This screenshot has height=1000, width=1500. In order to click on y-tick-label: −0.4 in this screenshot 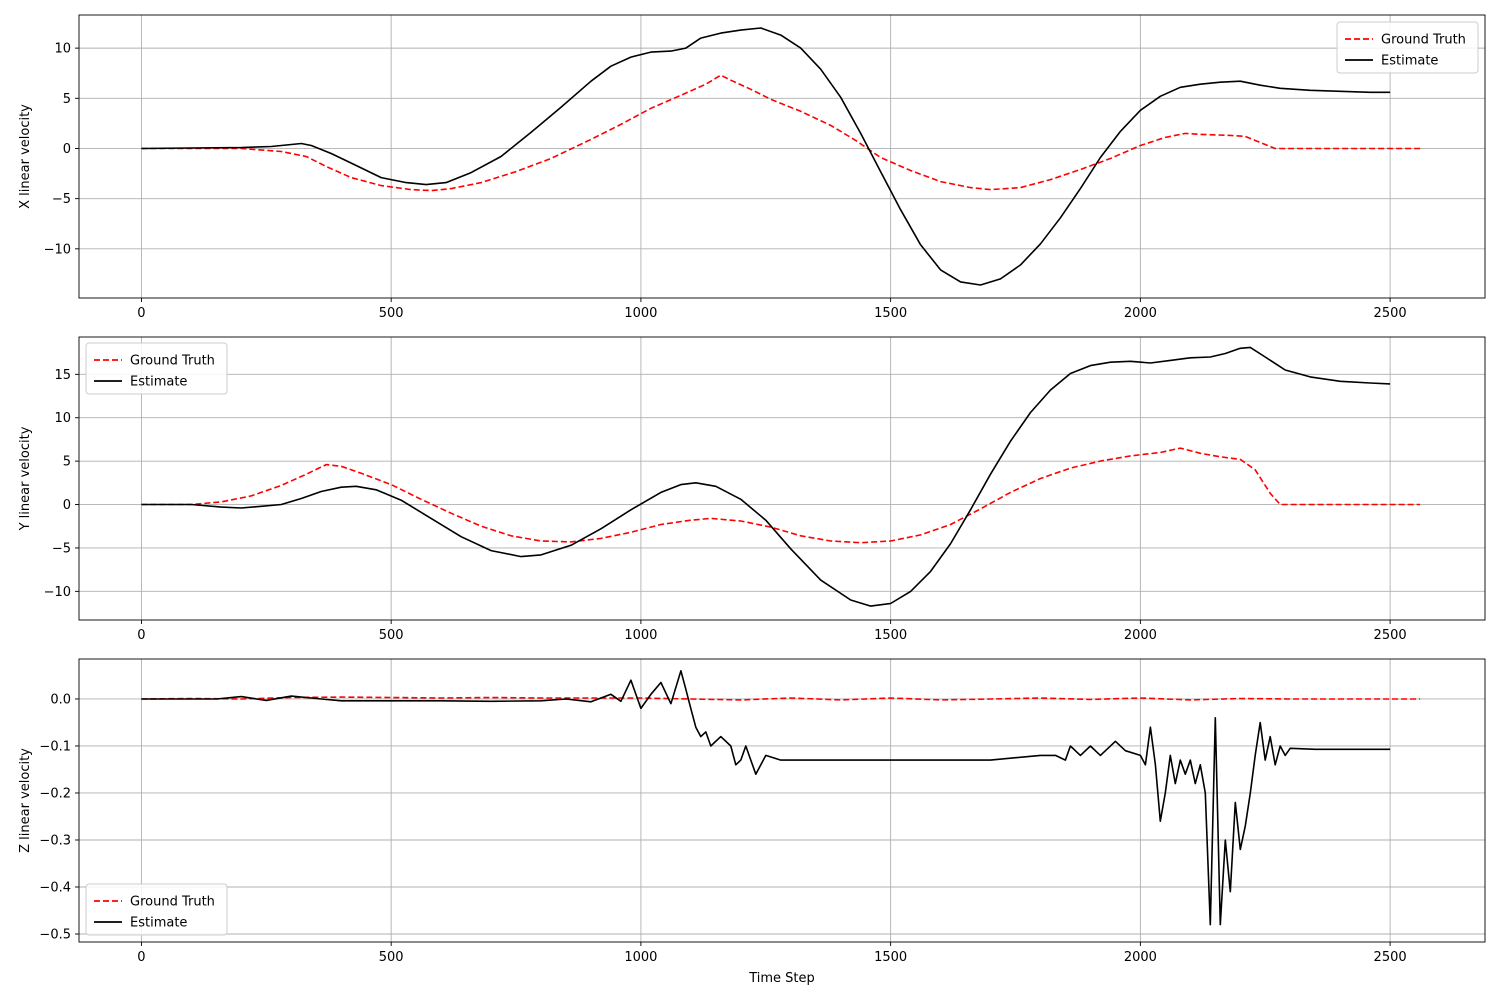, I will do `click(55, 887)`.